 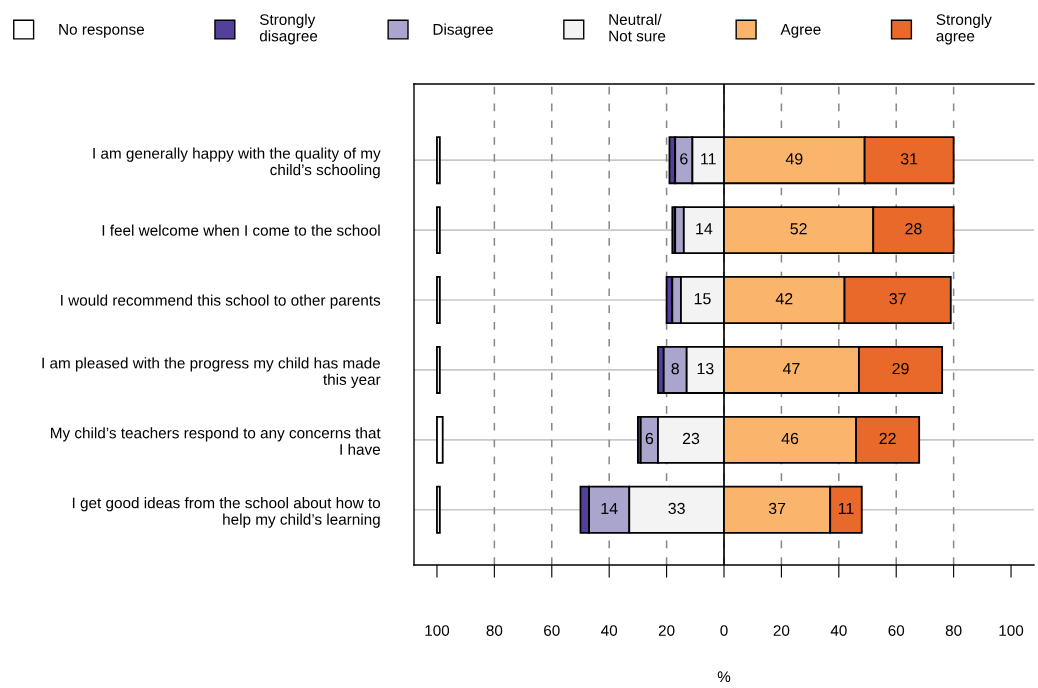 What do you see at coordinates (675, 368) in the screenshot?
I see `data-label: 8` at bounding box center [675, 368].